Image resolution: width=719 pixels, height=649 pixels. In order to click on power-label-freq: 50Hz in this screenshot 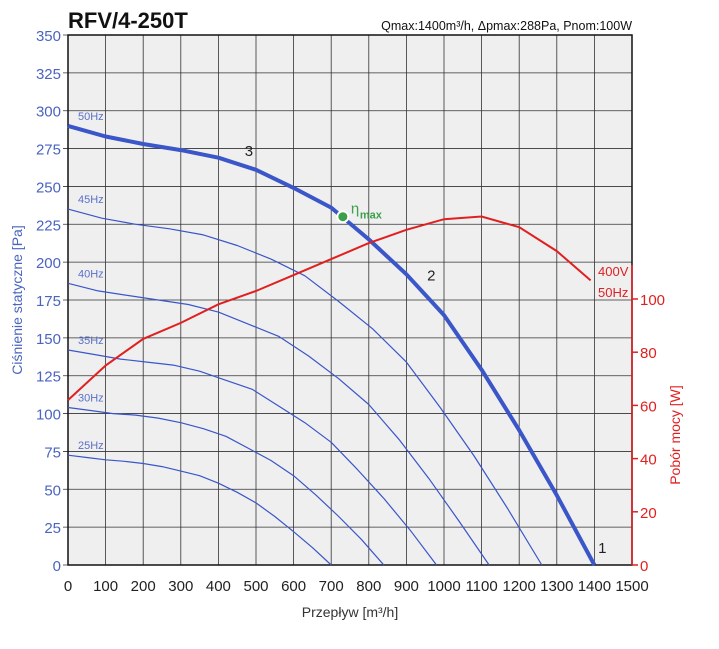, I will do `click(613, 292)`.